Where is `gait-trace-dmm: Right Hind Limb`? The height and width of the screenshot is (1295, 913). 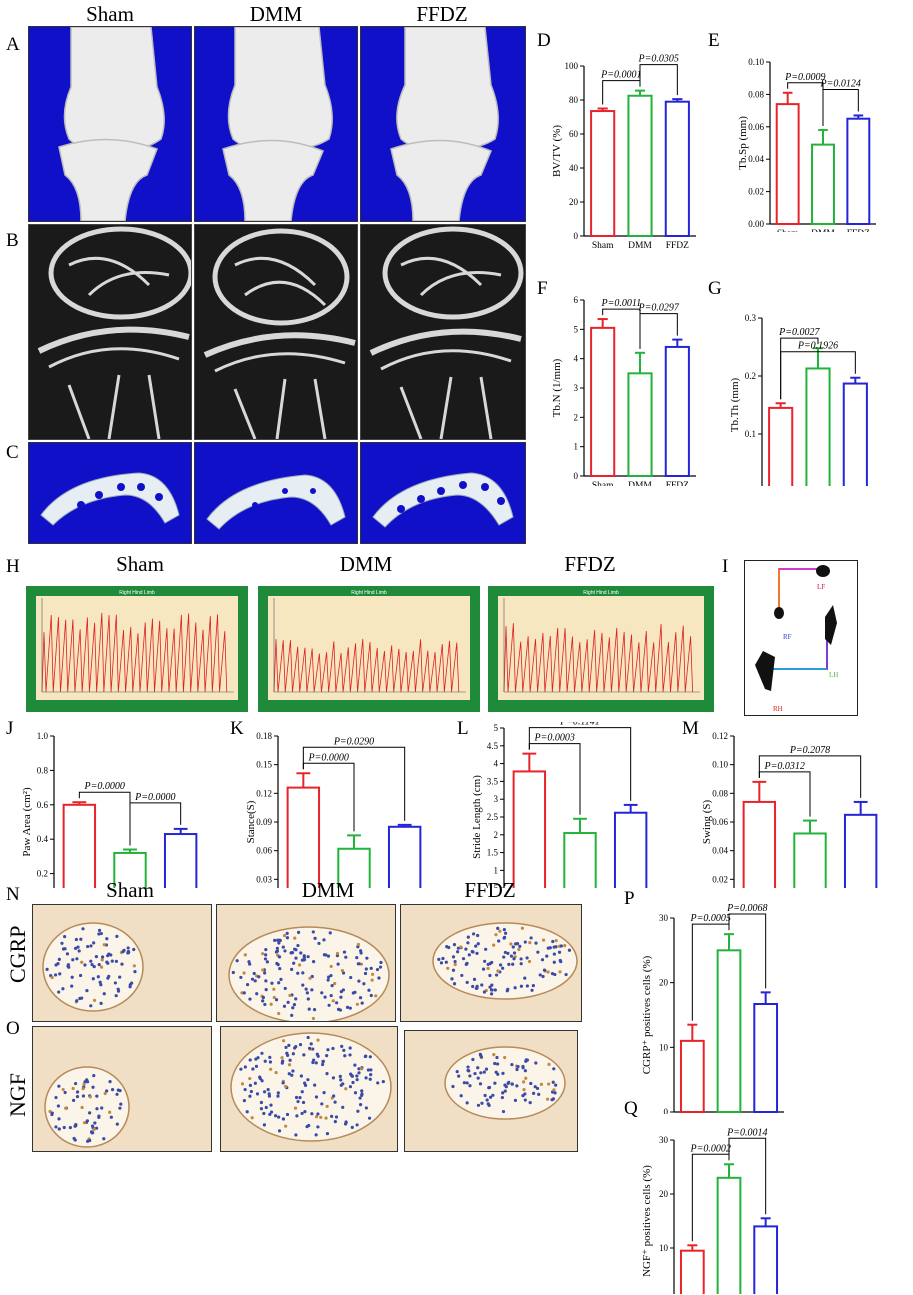 gait-trace-dmm: Right Hind Limb is located at coordinates (369, 649).